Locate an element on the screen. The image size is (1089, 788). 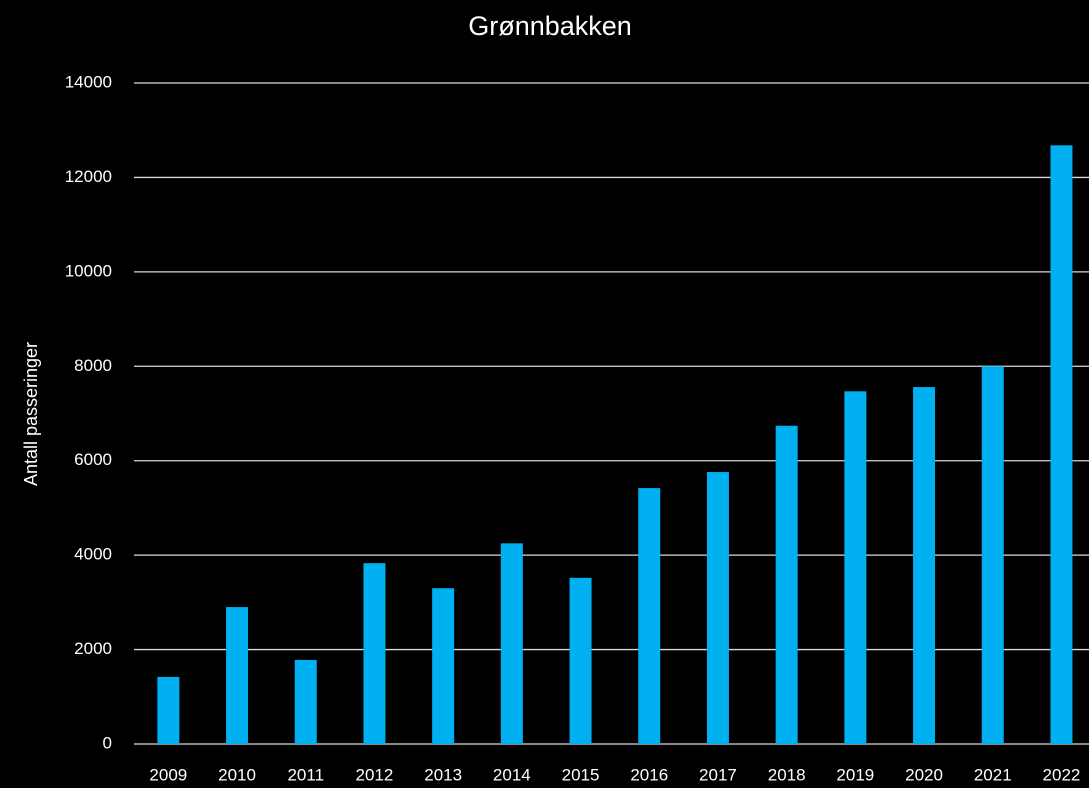
x-tick-label: 2019 is located at coordinates (855, 774).